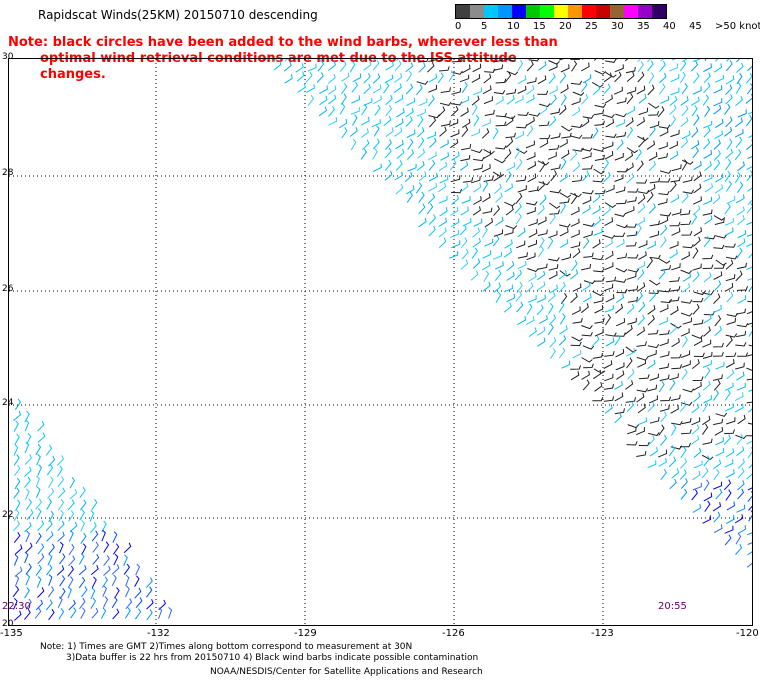  Describe the element at coordinates (607, 18) in the screenshot. I see `wind-speed-legend: 0 5 10 15 20 25 30 35 40 45 >50 knots` at that location.